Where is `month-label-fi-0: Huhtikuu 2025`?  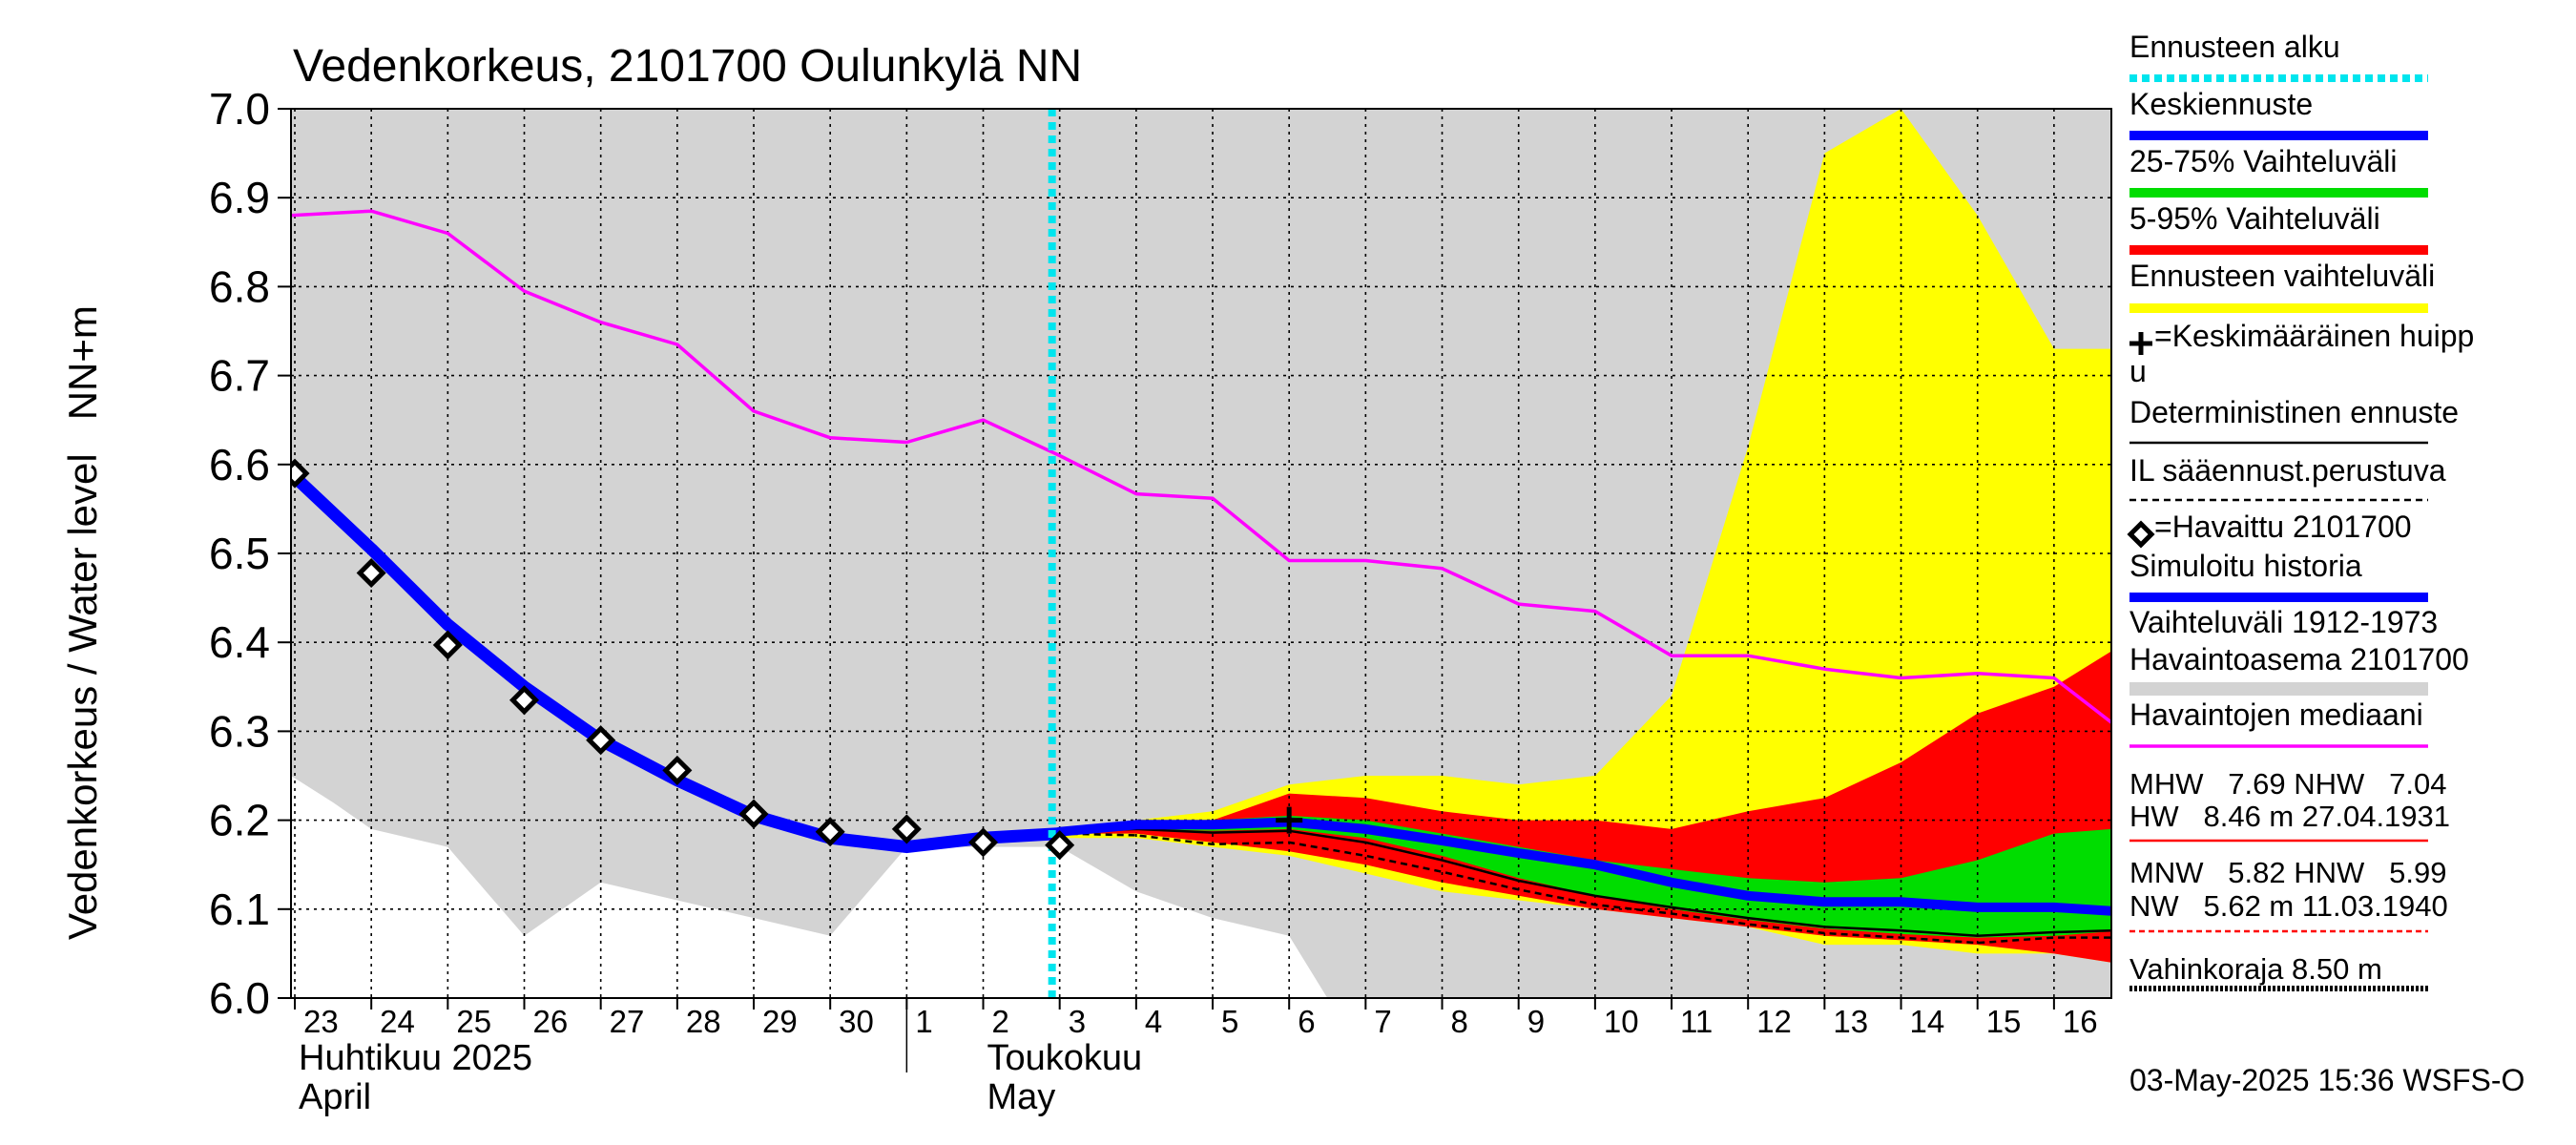
month-label-fi-0: Huhtikuu 2025 is located at coordinates (415, 1058).